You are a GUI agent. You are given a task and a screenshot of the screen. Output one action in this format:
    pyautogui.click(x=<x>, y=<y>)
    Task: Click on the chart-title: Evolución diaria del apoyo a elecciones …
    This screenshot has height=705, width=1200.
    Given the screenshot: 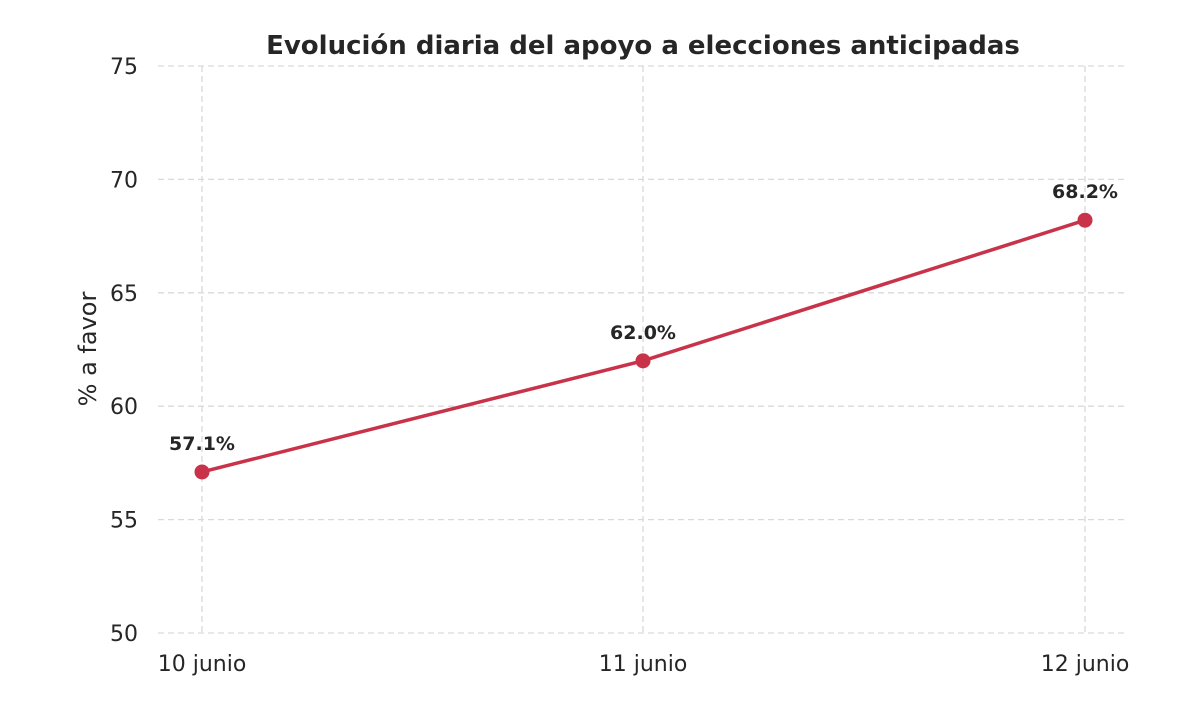 What is the action you would take?
    pyautogui.click(x=643, y=46)
    